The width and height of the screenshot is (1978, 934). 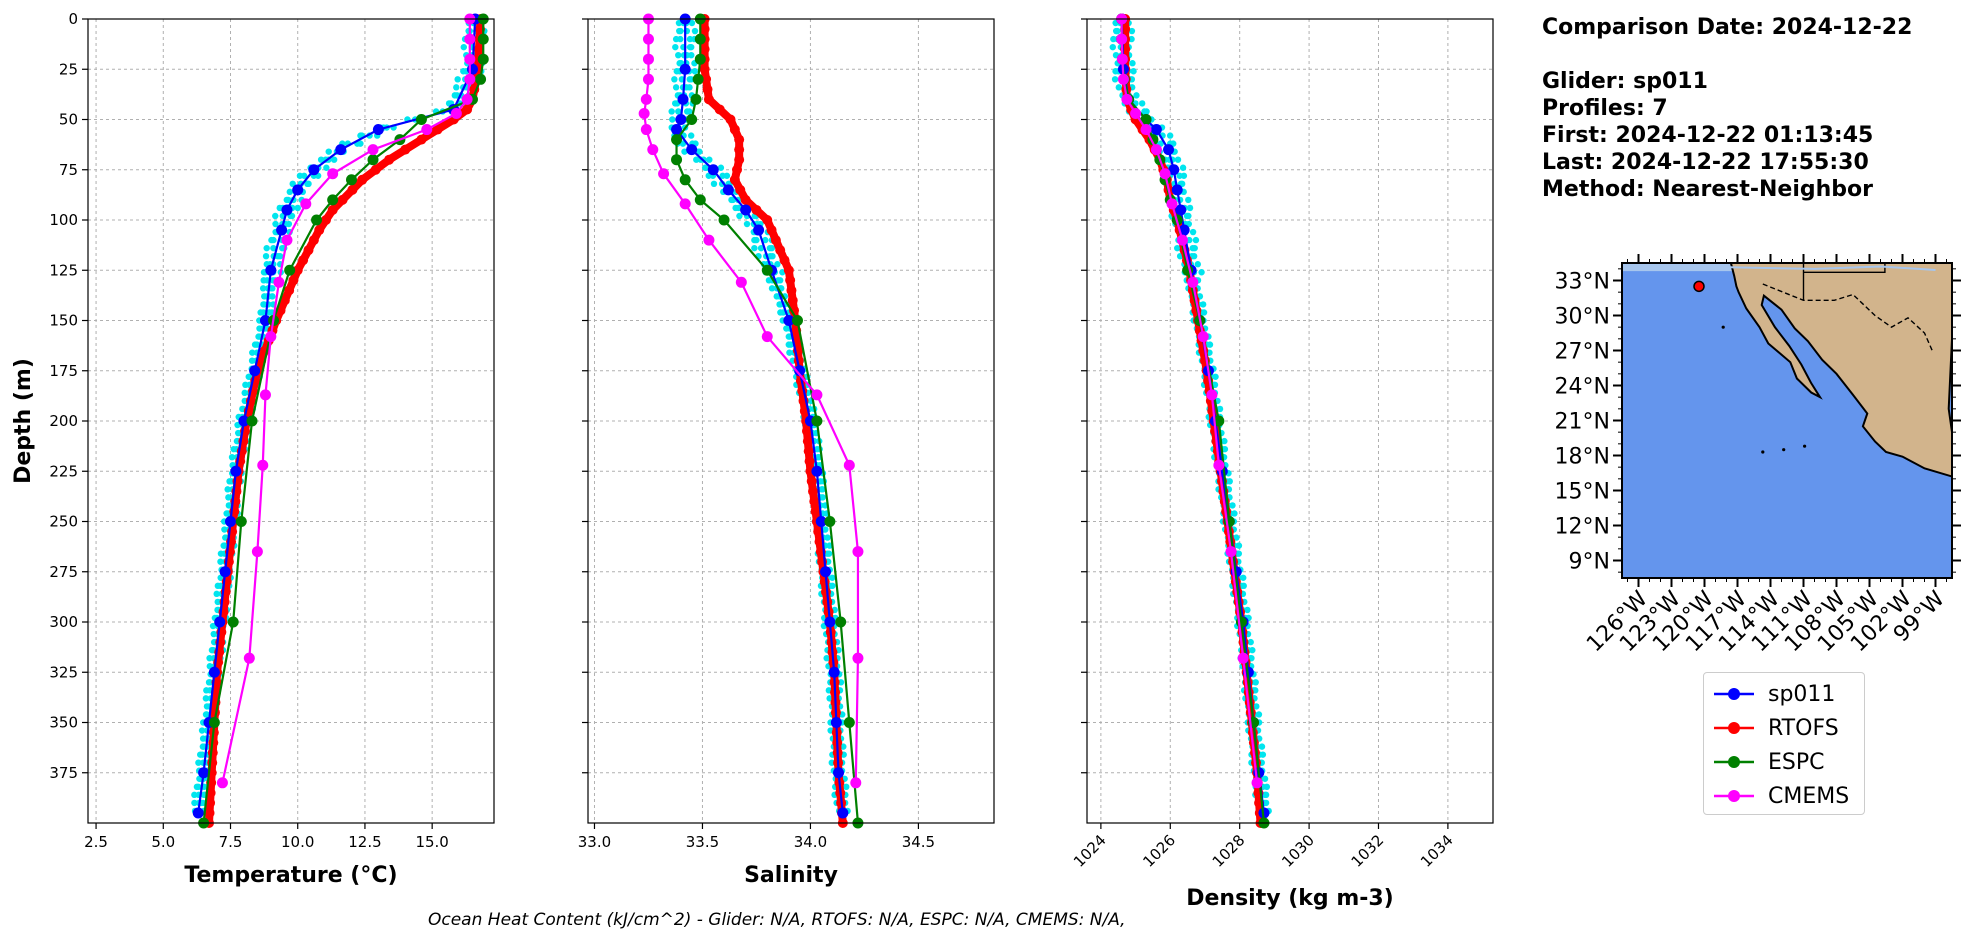 What do you see at coordinates (1589, 562) in the screenshot?
I see `lat-tick-label: 9°N` at bounding box center [1589, 562].